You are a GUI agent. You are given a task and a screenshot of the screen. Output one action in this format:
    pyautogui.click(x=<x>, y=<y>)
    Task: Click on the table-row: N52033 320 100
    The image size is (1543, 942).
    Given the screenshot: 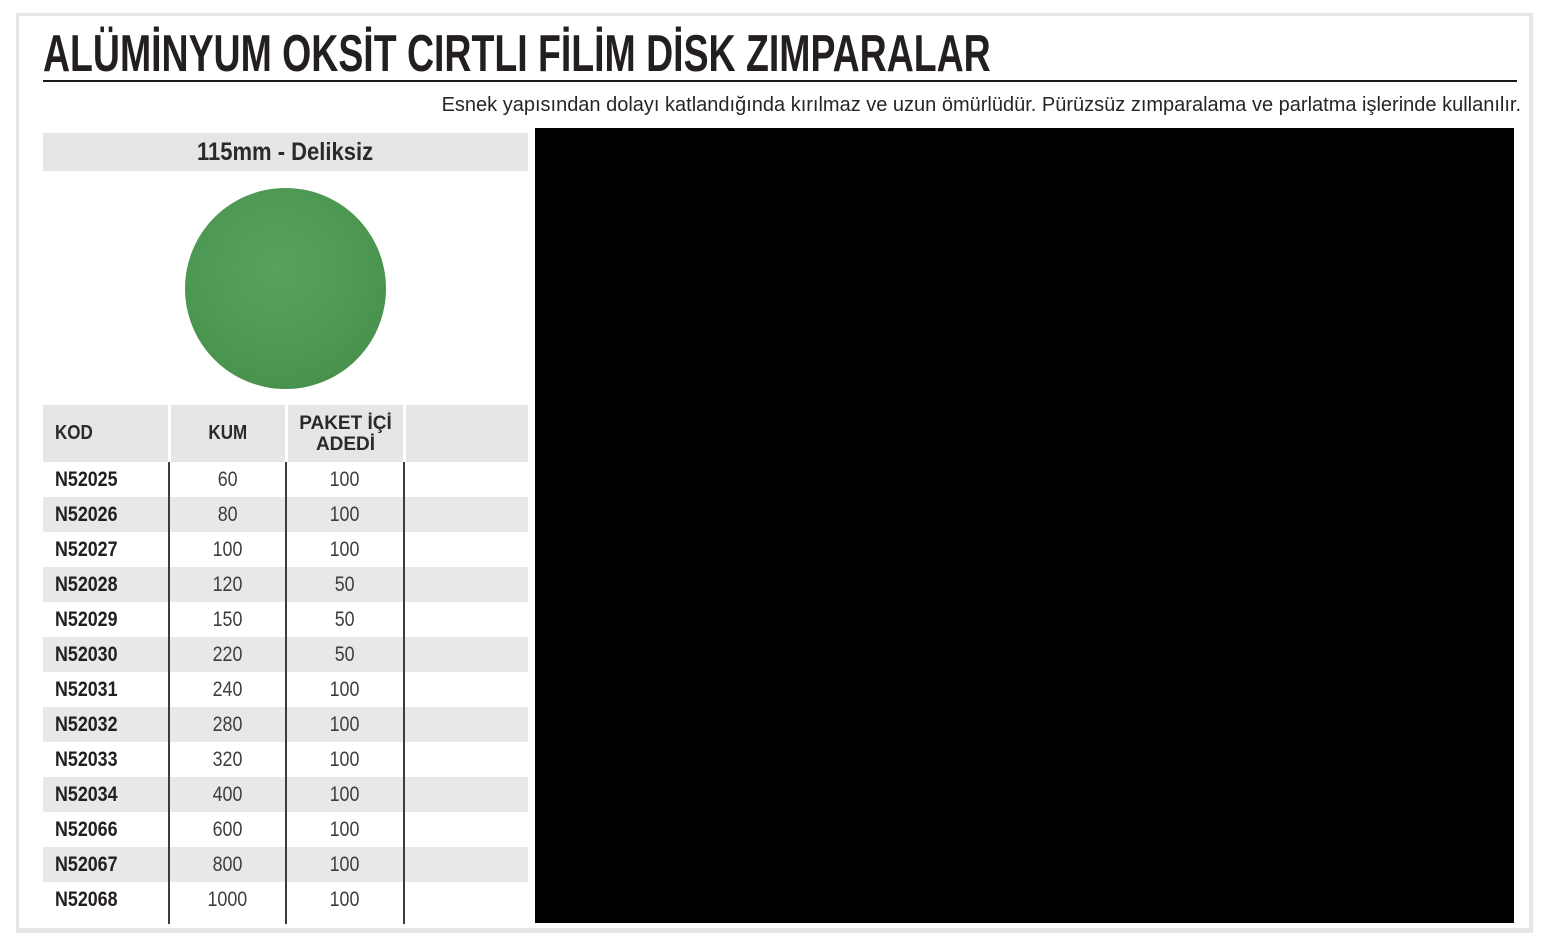 What is the action you would take?
    pyautogui.click(x=285, y=759)
    